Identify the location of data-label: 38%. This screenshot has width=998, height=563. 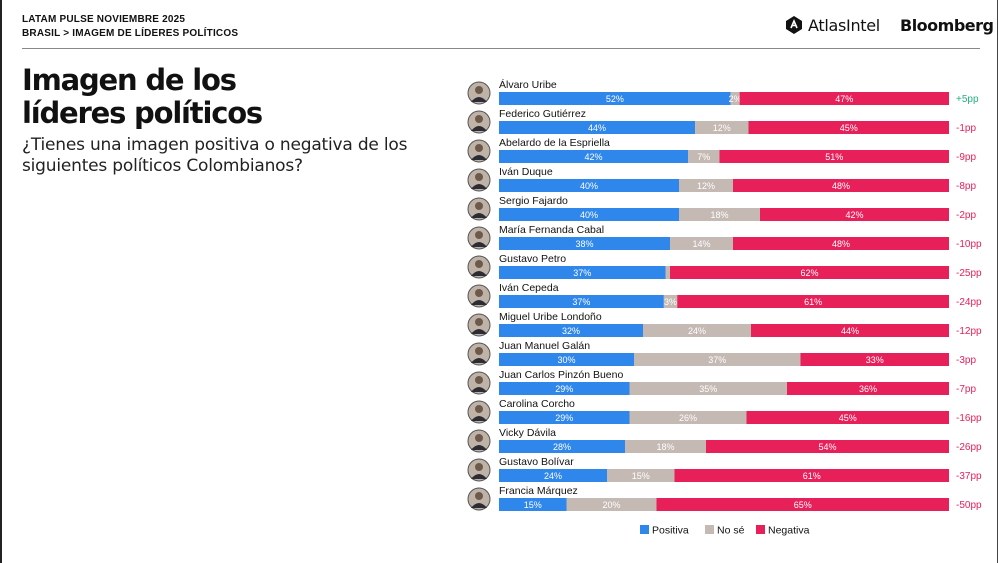
(584, 244).